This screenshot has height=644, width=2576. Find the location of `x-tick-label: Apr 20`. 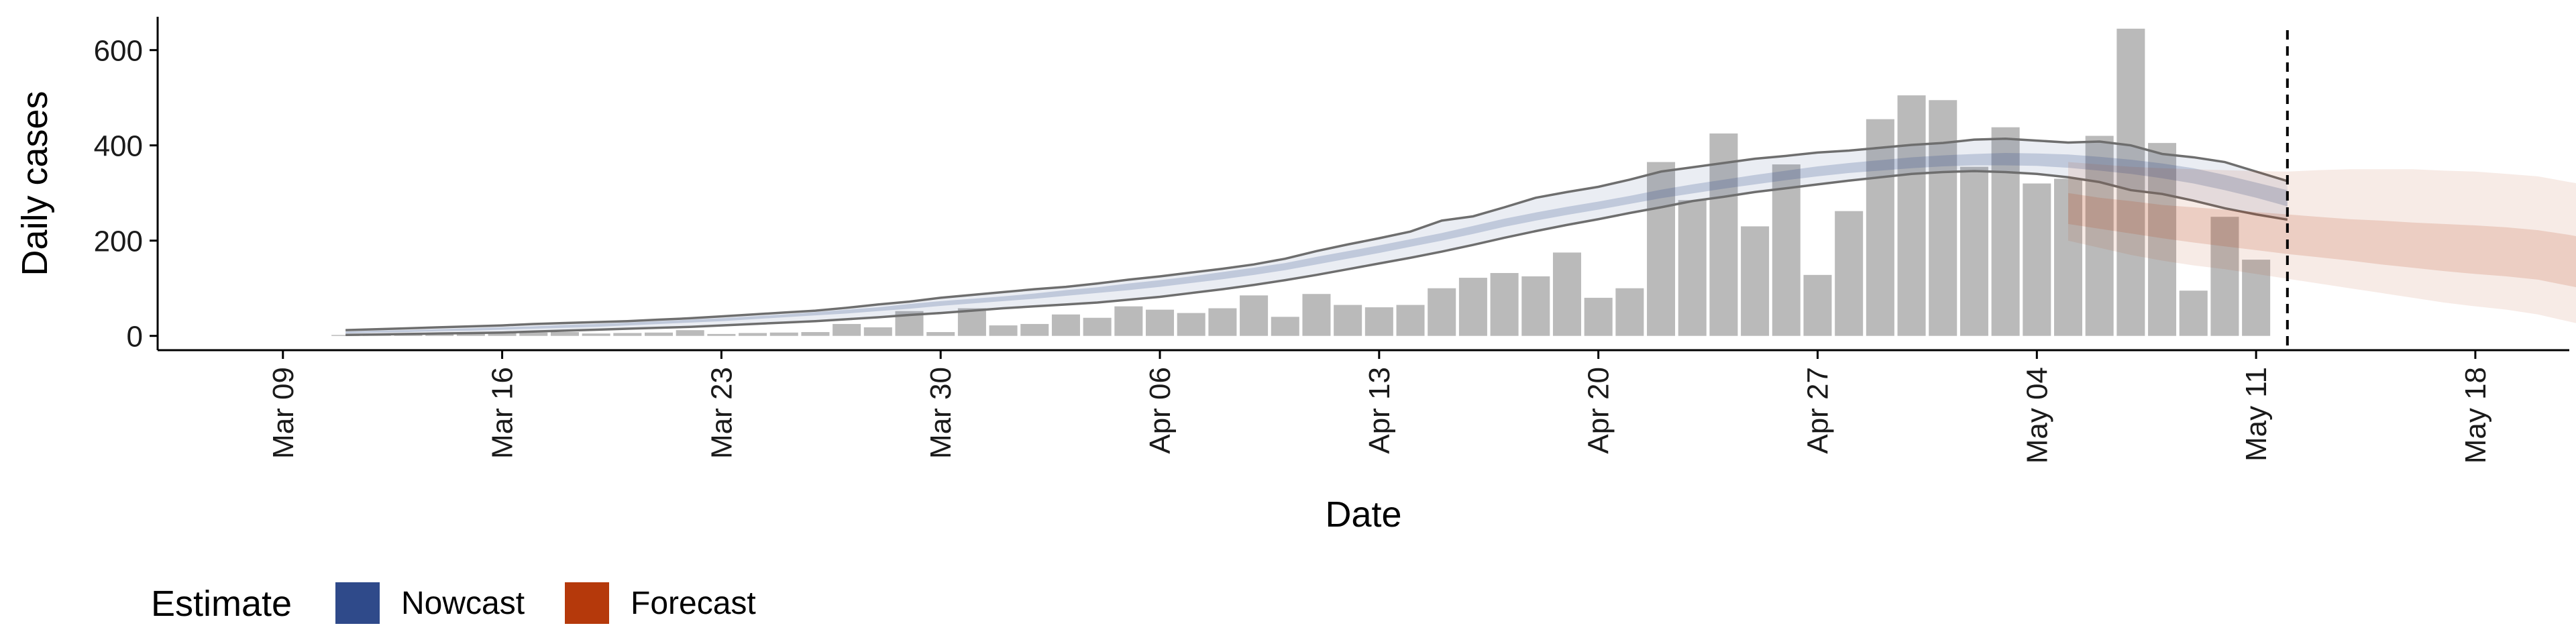

x-tick-label: Apr 20 is located at coordinates (1598, 410).